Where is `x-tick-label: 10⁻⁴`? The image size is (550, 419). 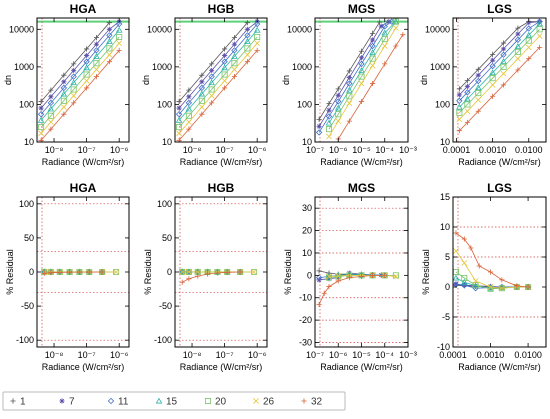 x-tick-label: 10⁻⁴ is located at coordinates (384, 150).